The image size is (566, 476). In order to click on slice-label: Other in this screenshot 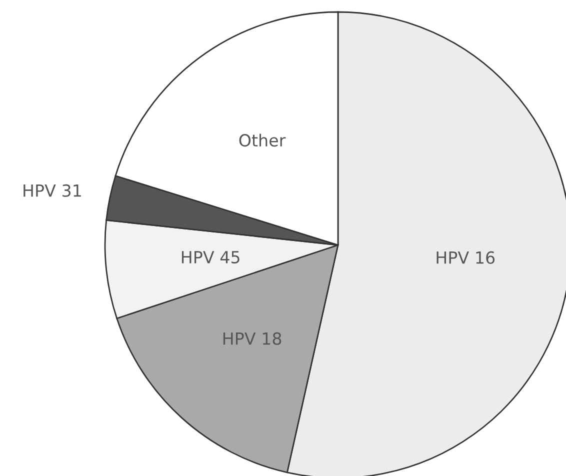, I will do `click(262, 140)`.